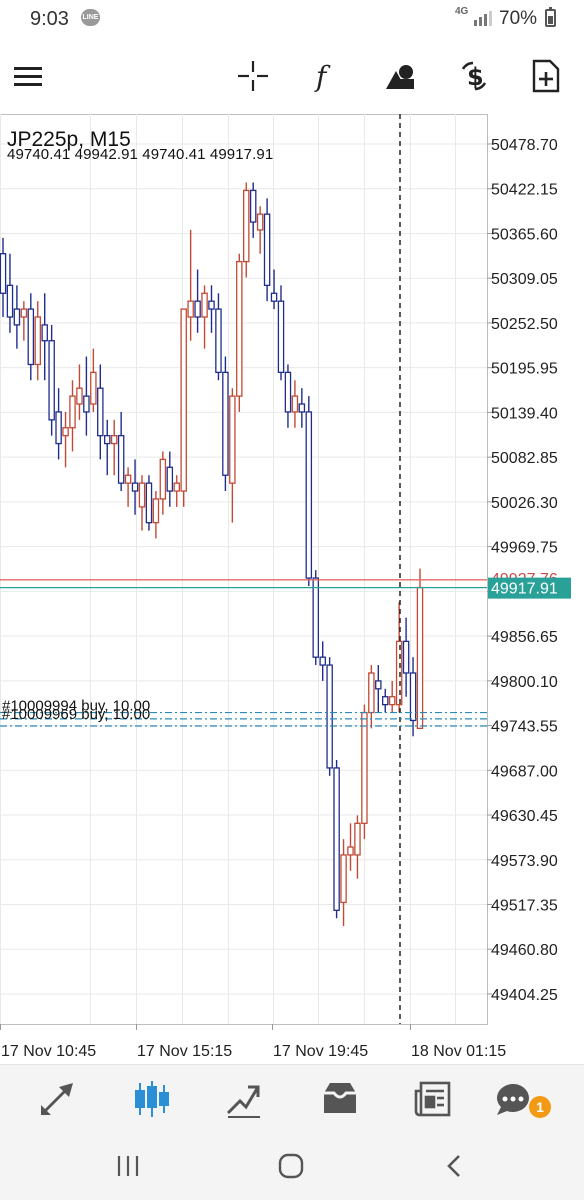  What do you see at coordinates (524, 816) in the screenshot?
I see `y-tick-label: 49630.45` at bounding box center [524, 816].